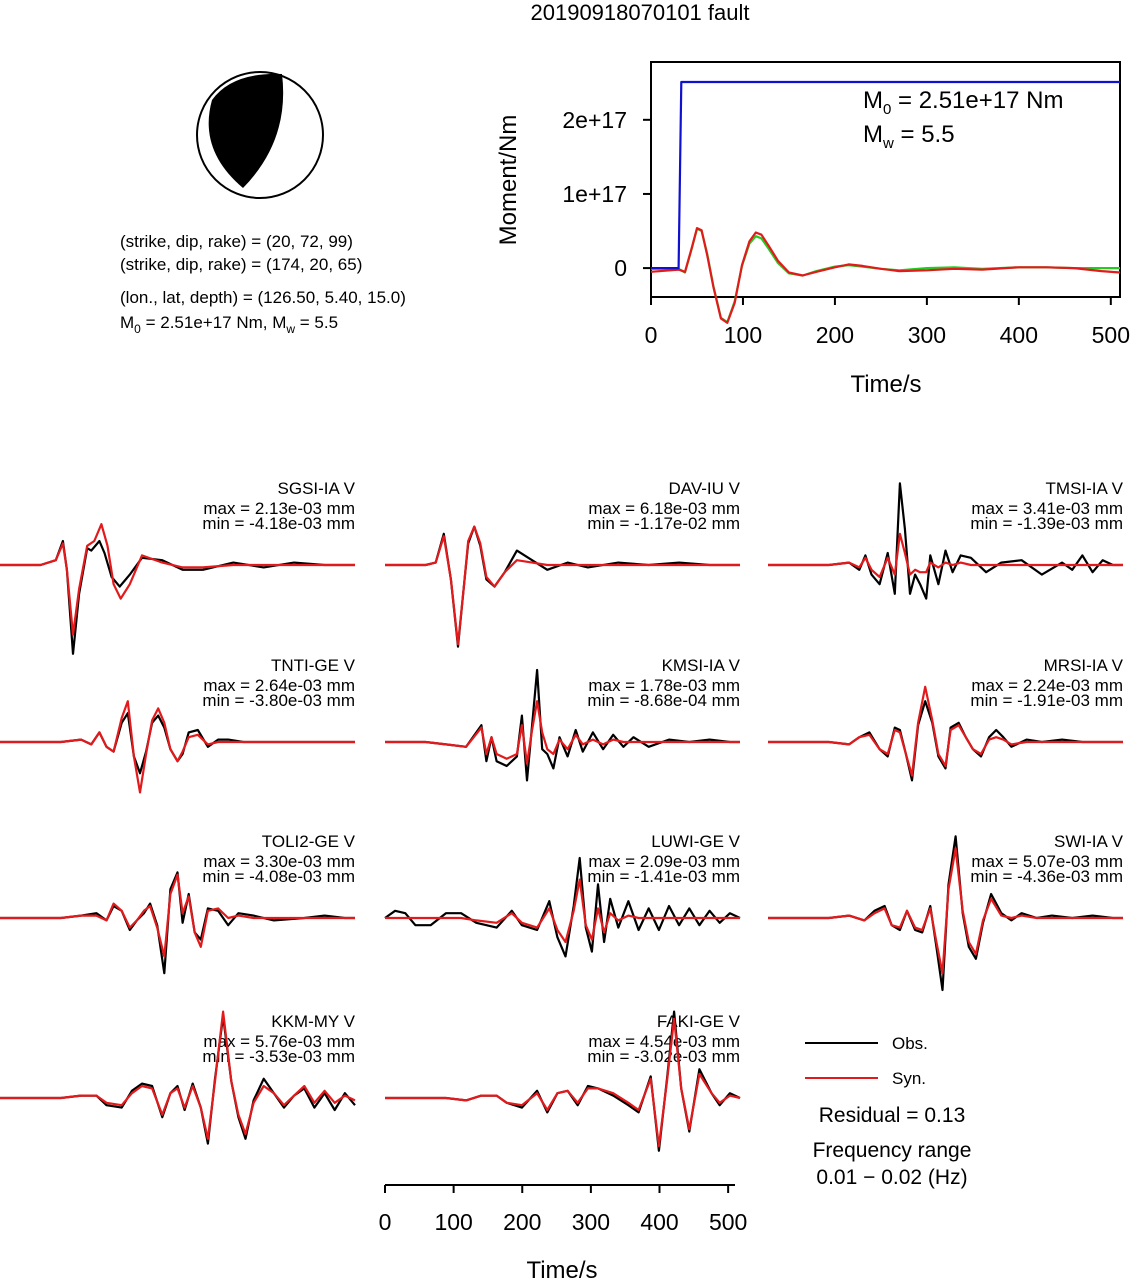 The image size is (1137, 1281). I want to click on waveform-x-tick-label: 300, so click(591, 1222).